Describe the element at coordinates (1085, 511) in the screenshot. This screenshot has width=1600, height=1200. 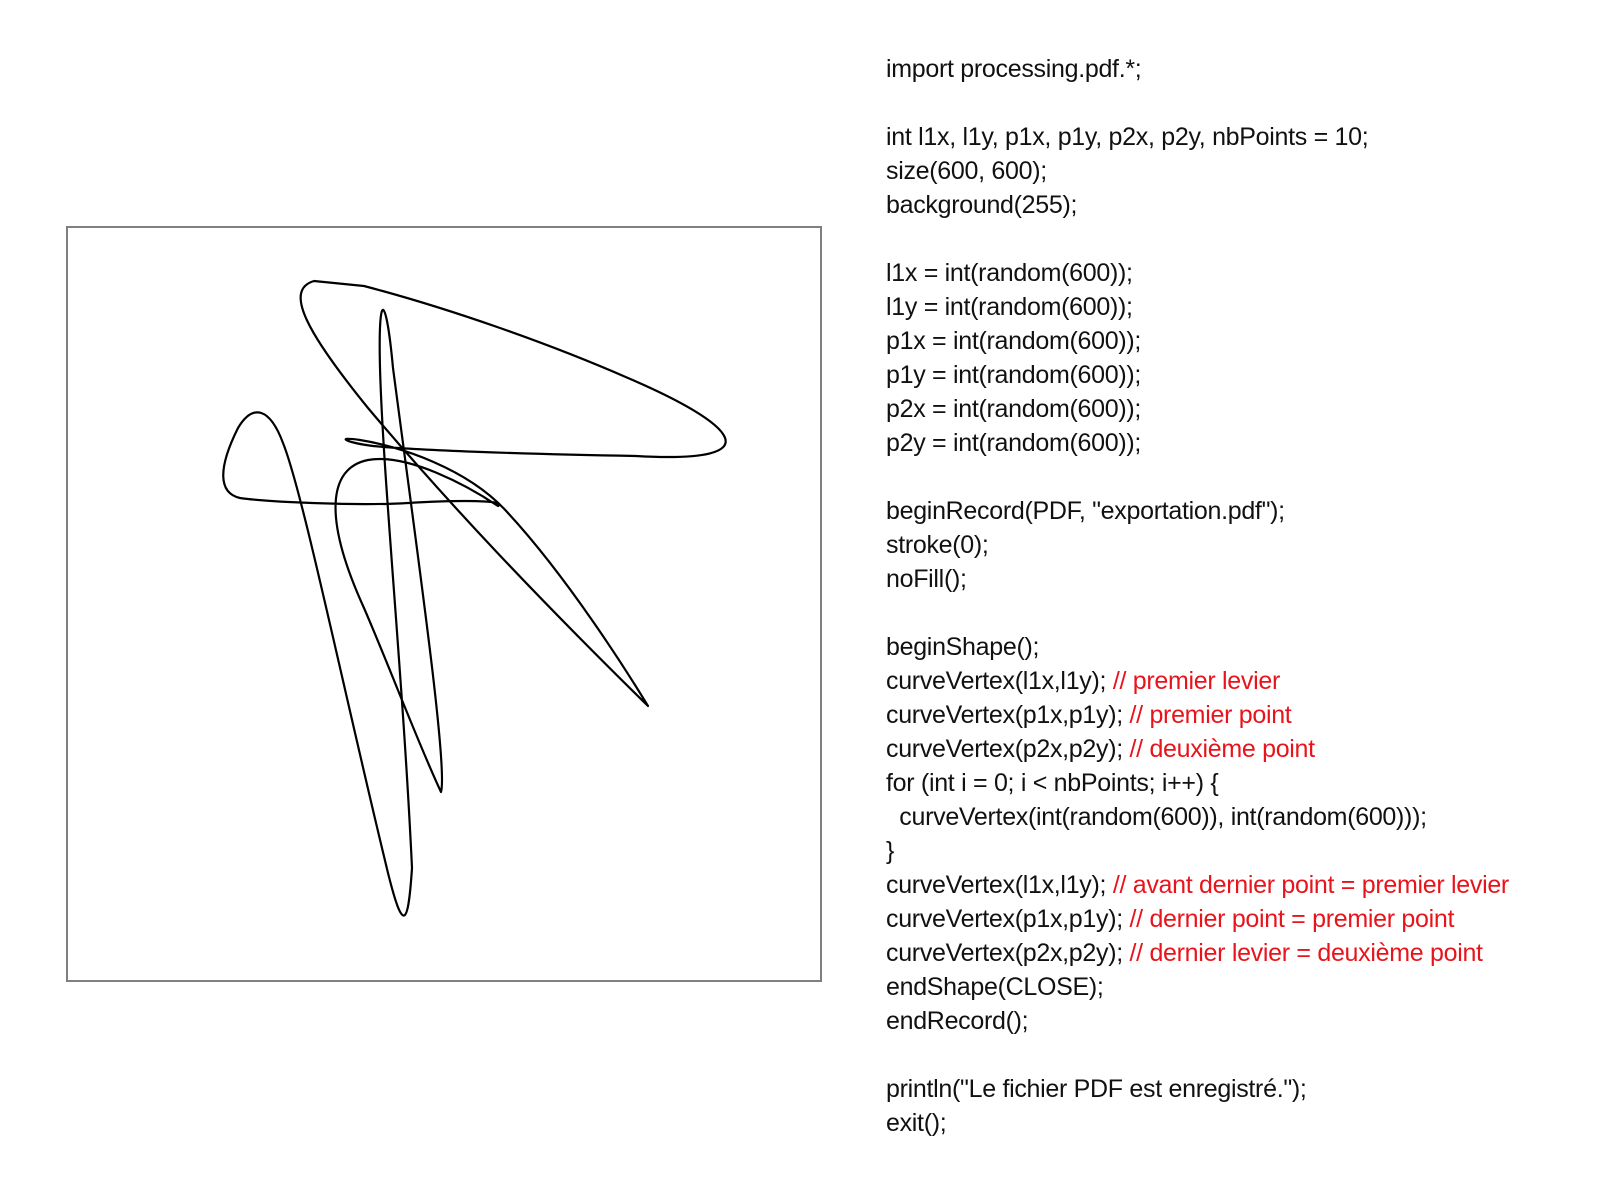
I see `code-text: beginRecord(PDF, "exportation.pdf");` at that location.